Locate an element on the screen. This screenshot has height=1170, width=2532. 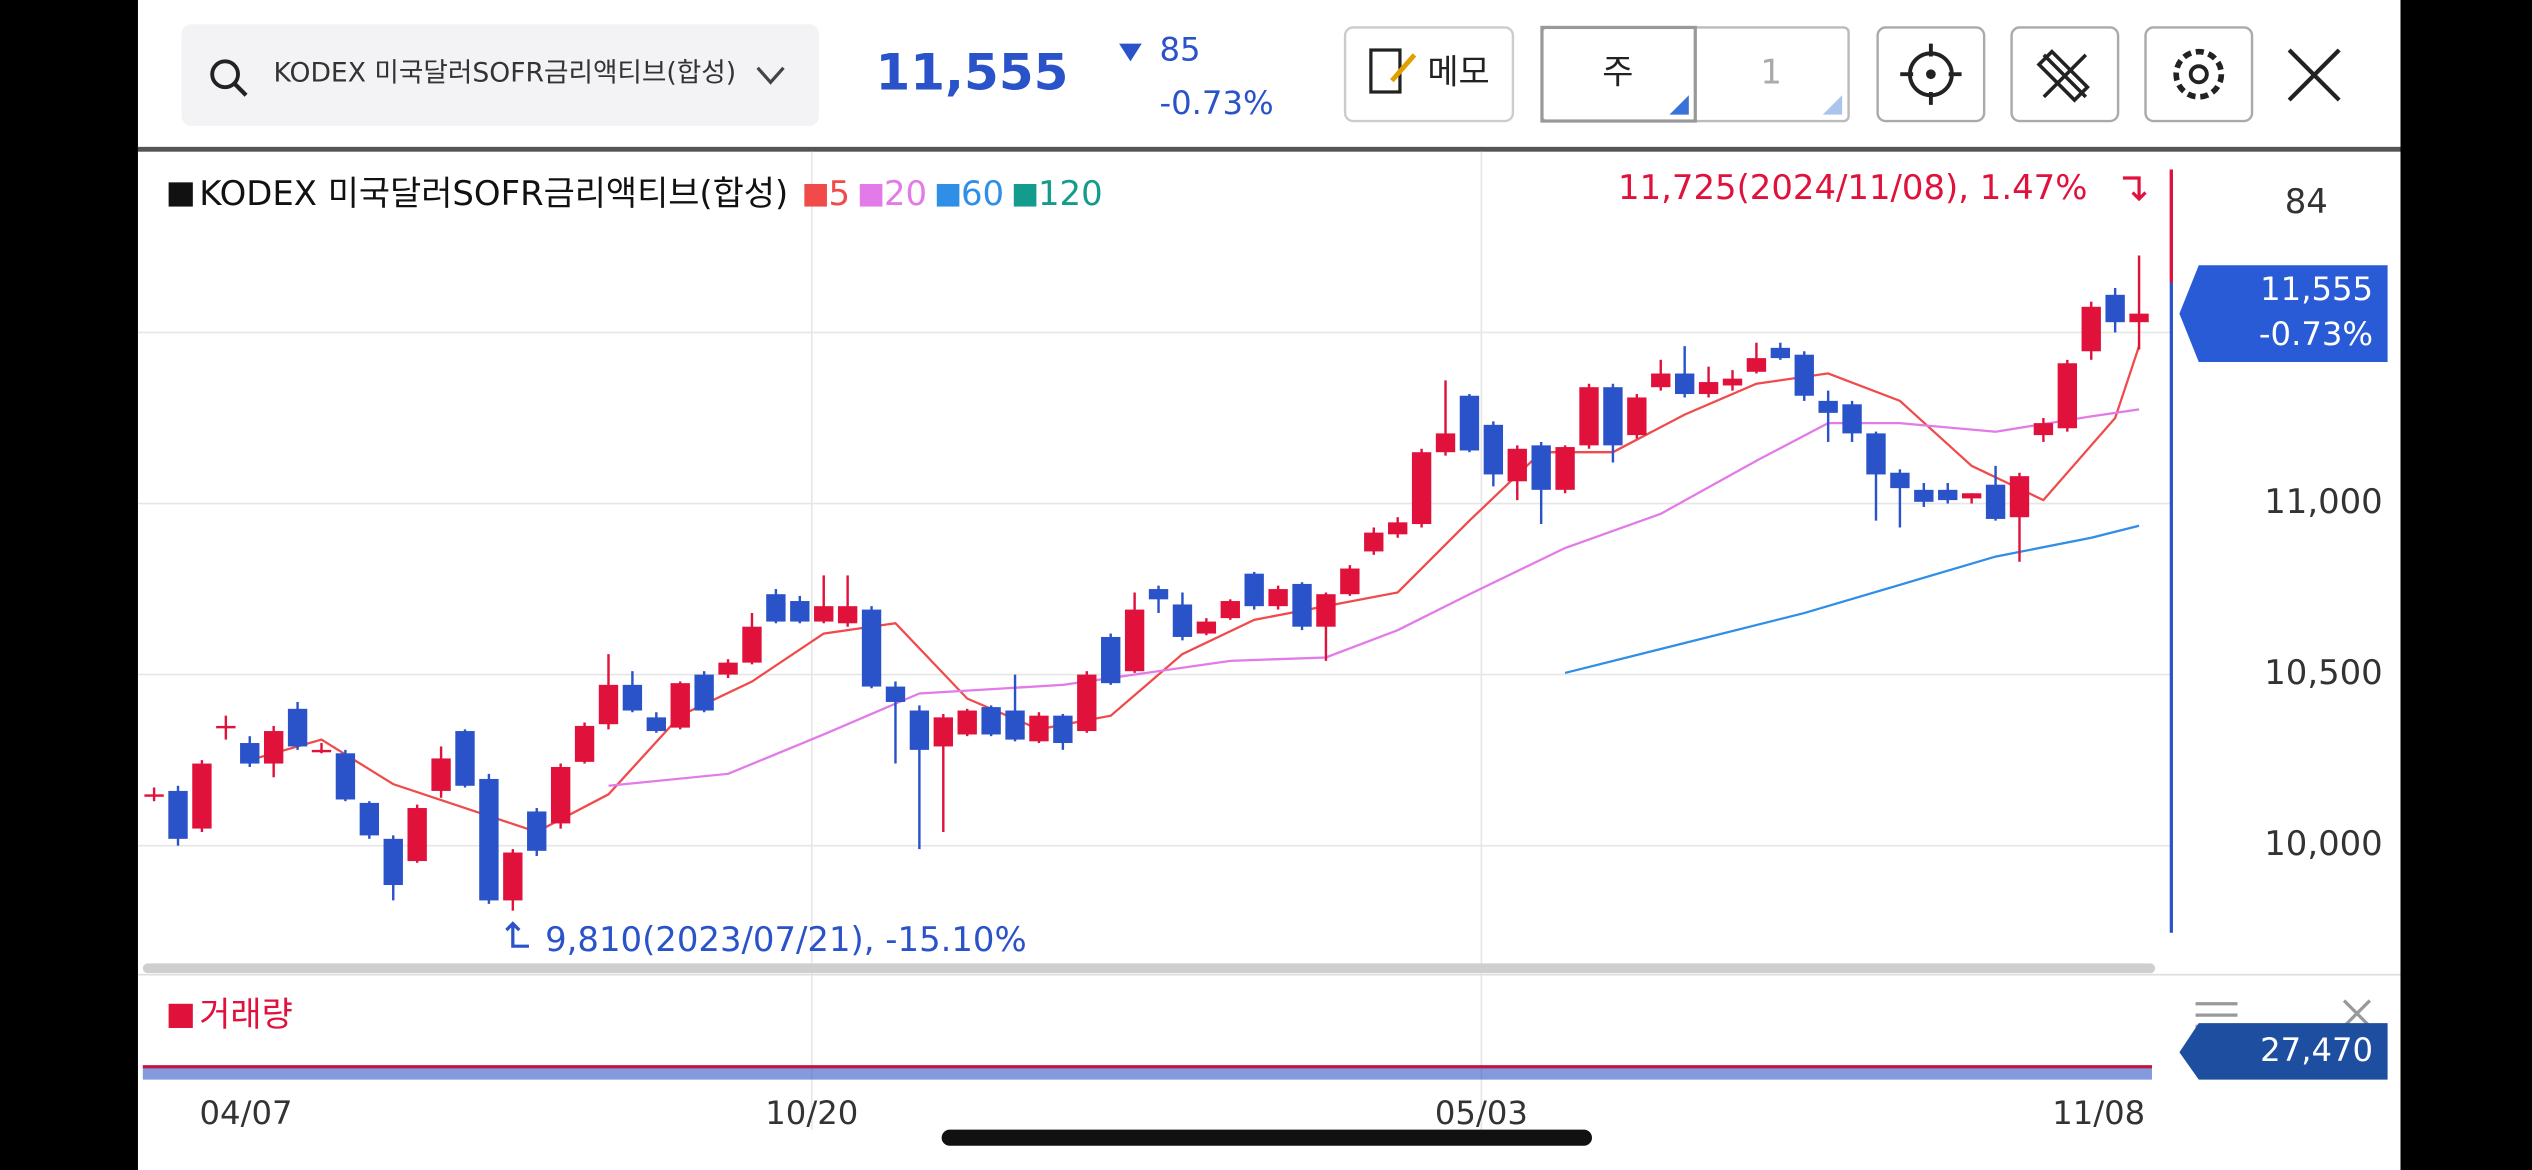
high-arrow is located at coordinates (2134, 189).